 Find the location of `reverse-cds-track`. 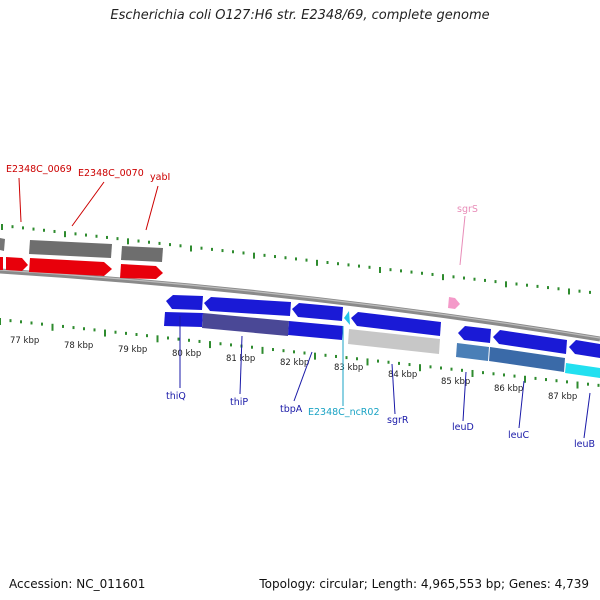

reverse-cds-track is located at coordinates (383, 326).